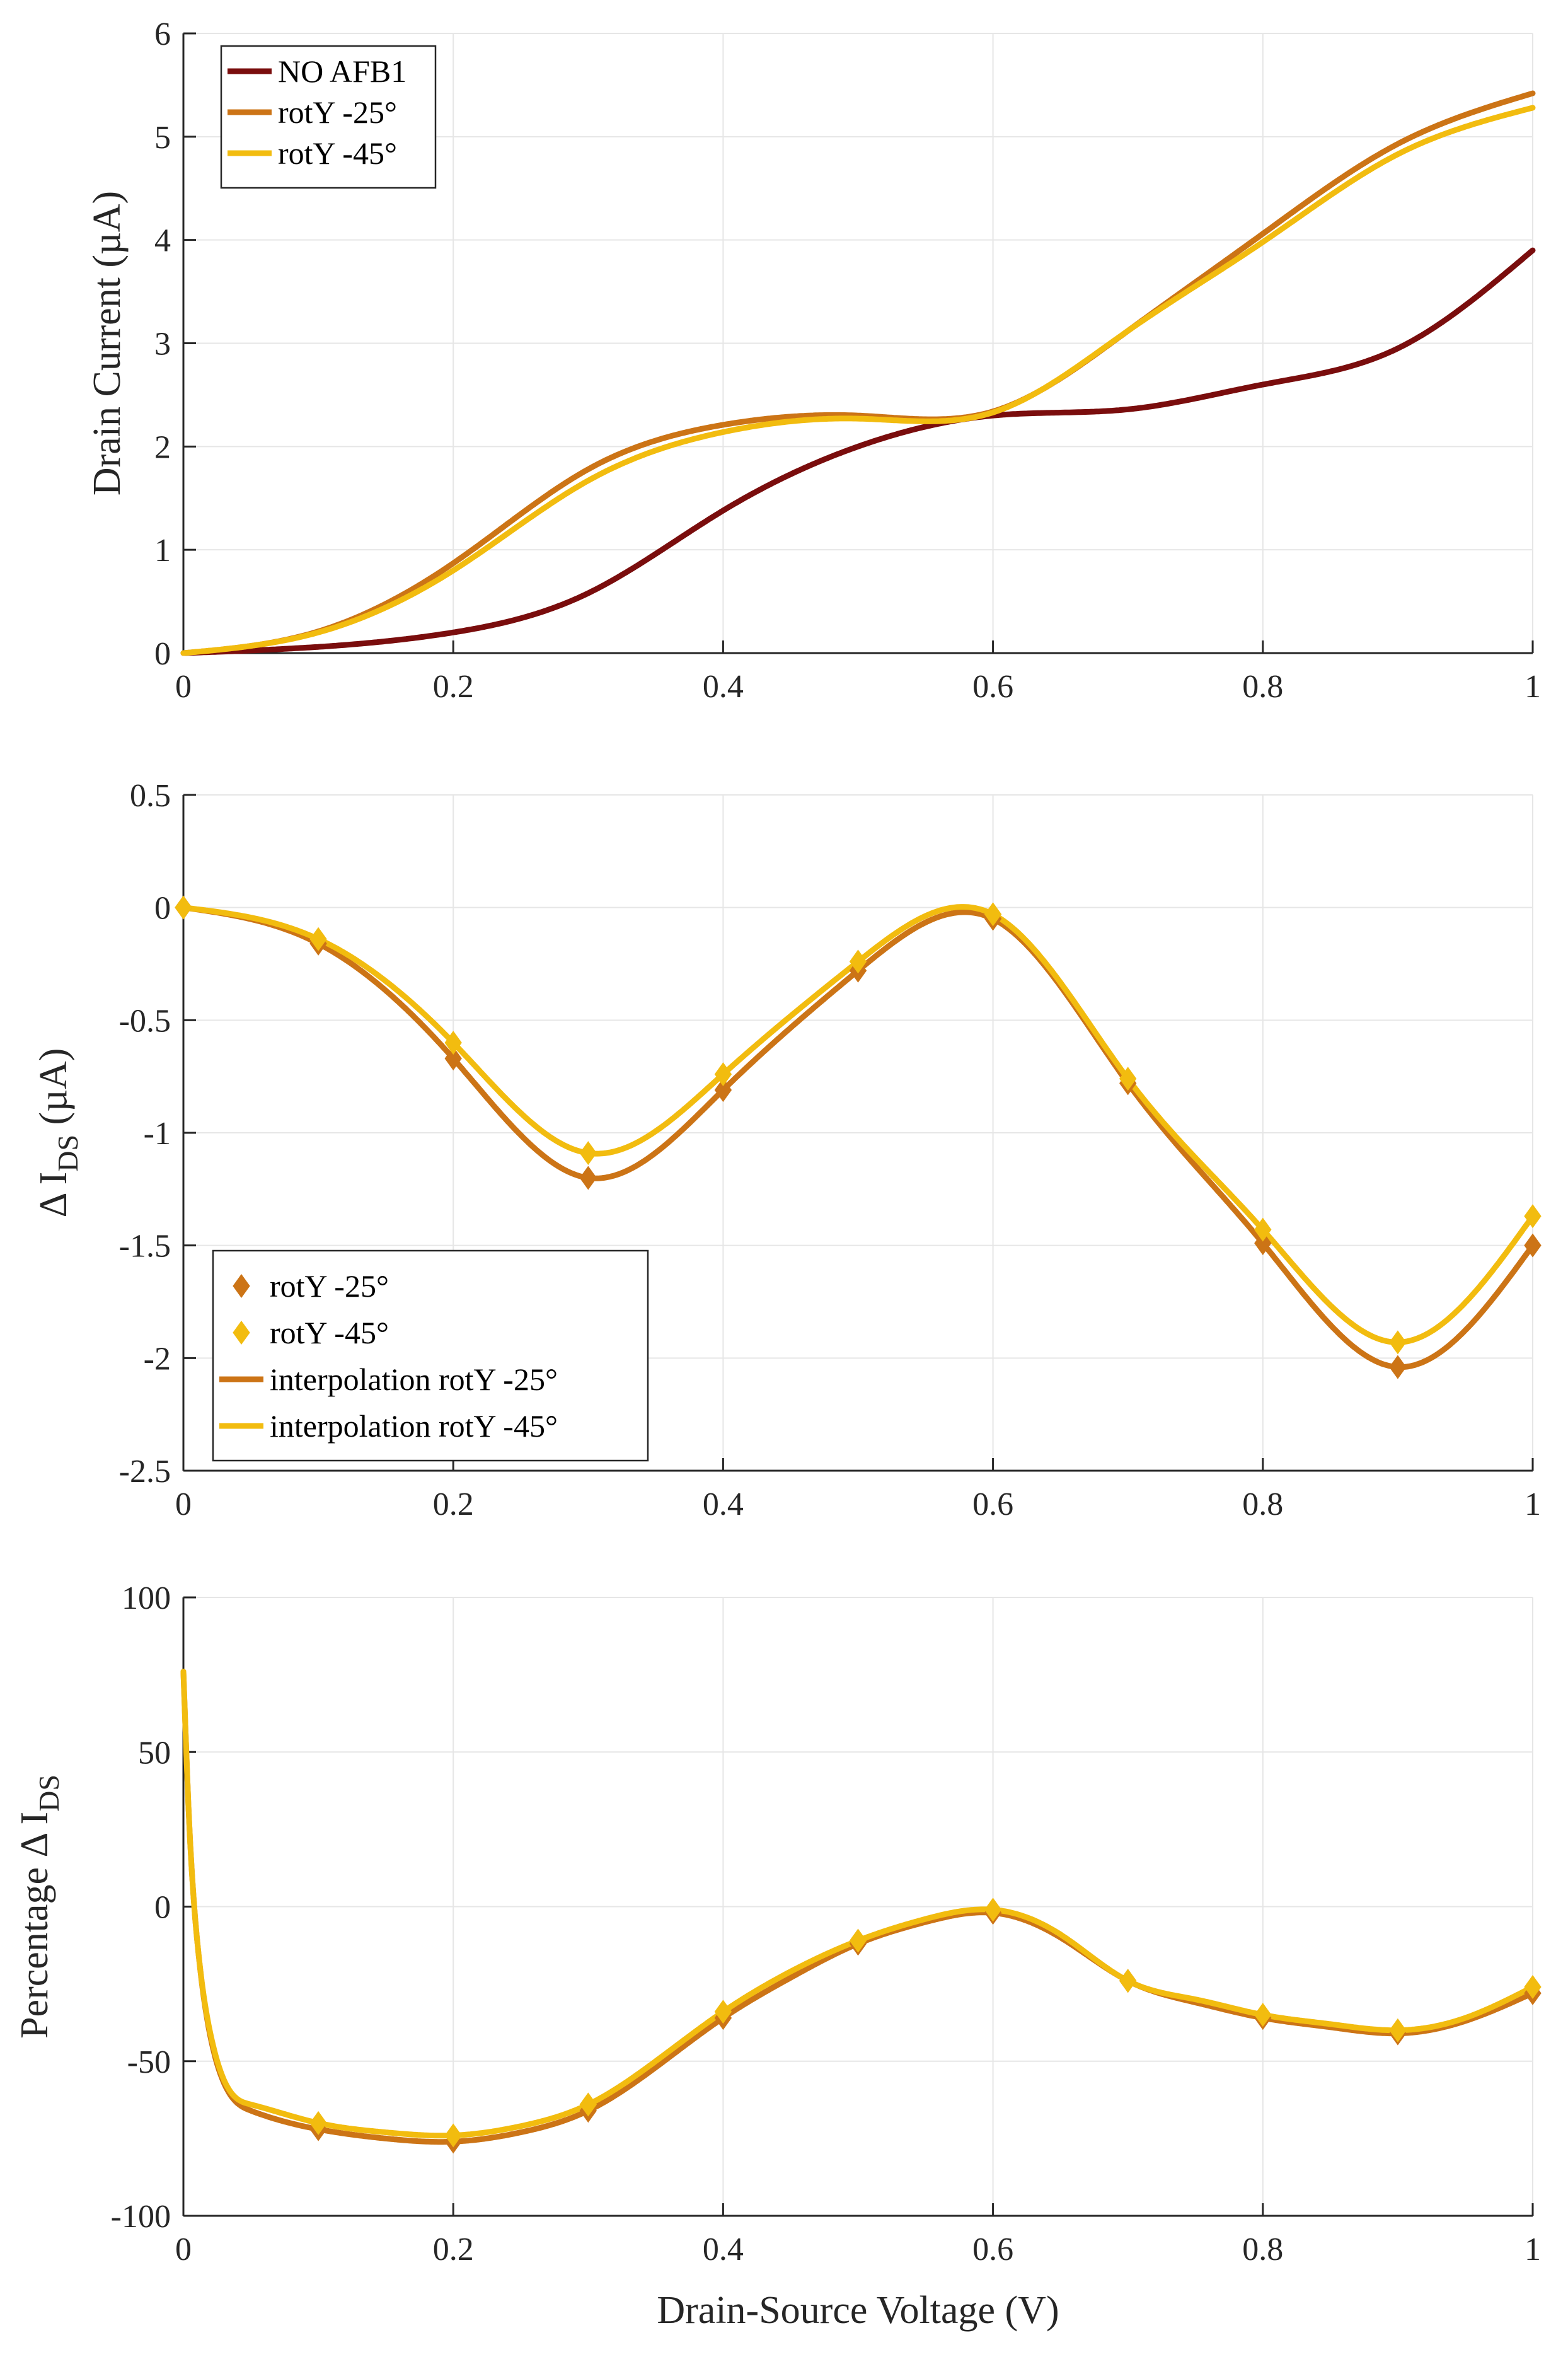 The image size is (1568, 2369). I want to click on legend: NO AFB1 rotY -25° rotY -45°, so click(329, 117).